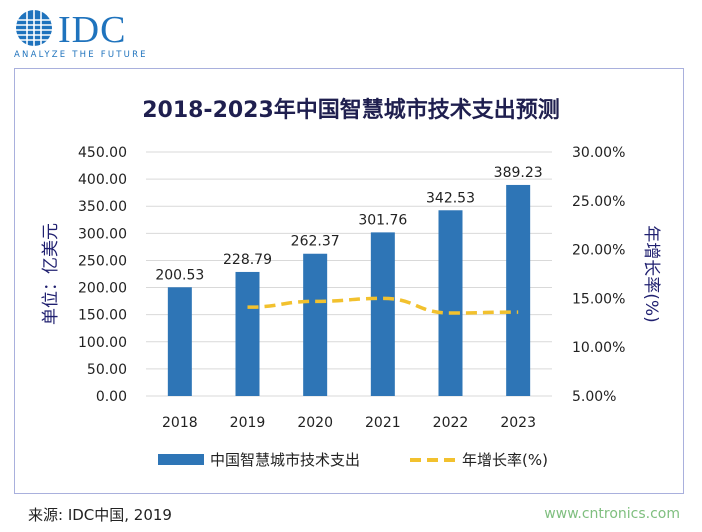  Describe the element at coordinates (107, 370) in the screenshot. I see `y-tick-label: 50.00` at that location.